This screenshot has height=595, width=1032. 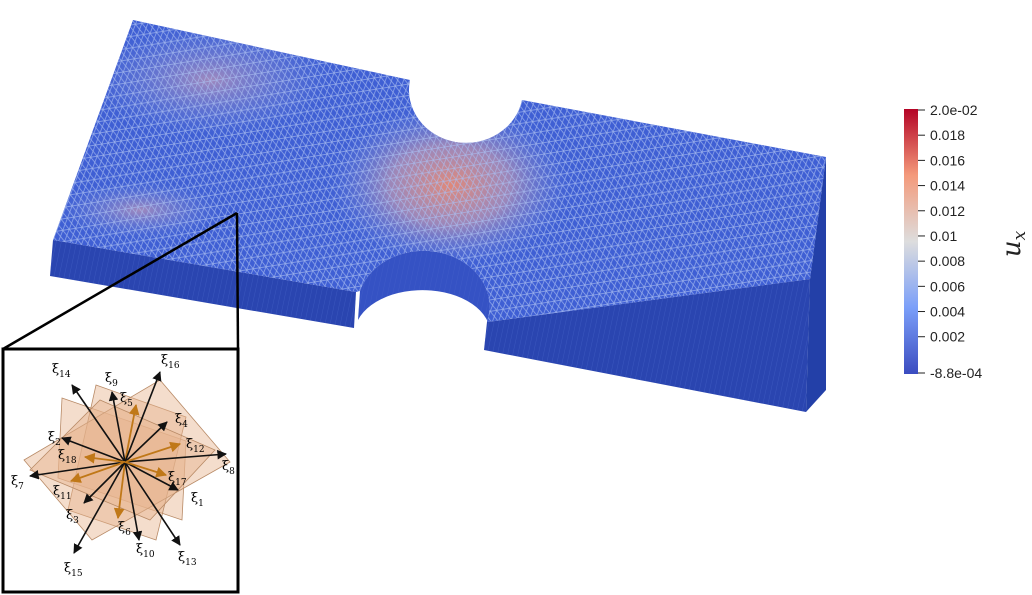 I want to click on label-xi-5: ξ5, so click(x=126, y=400).